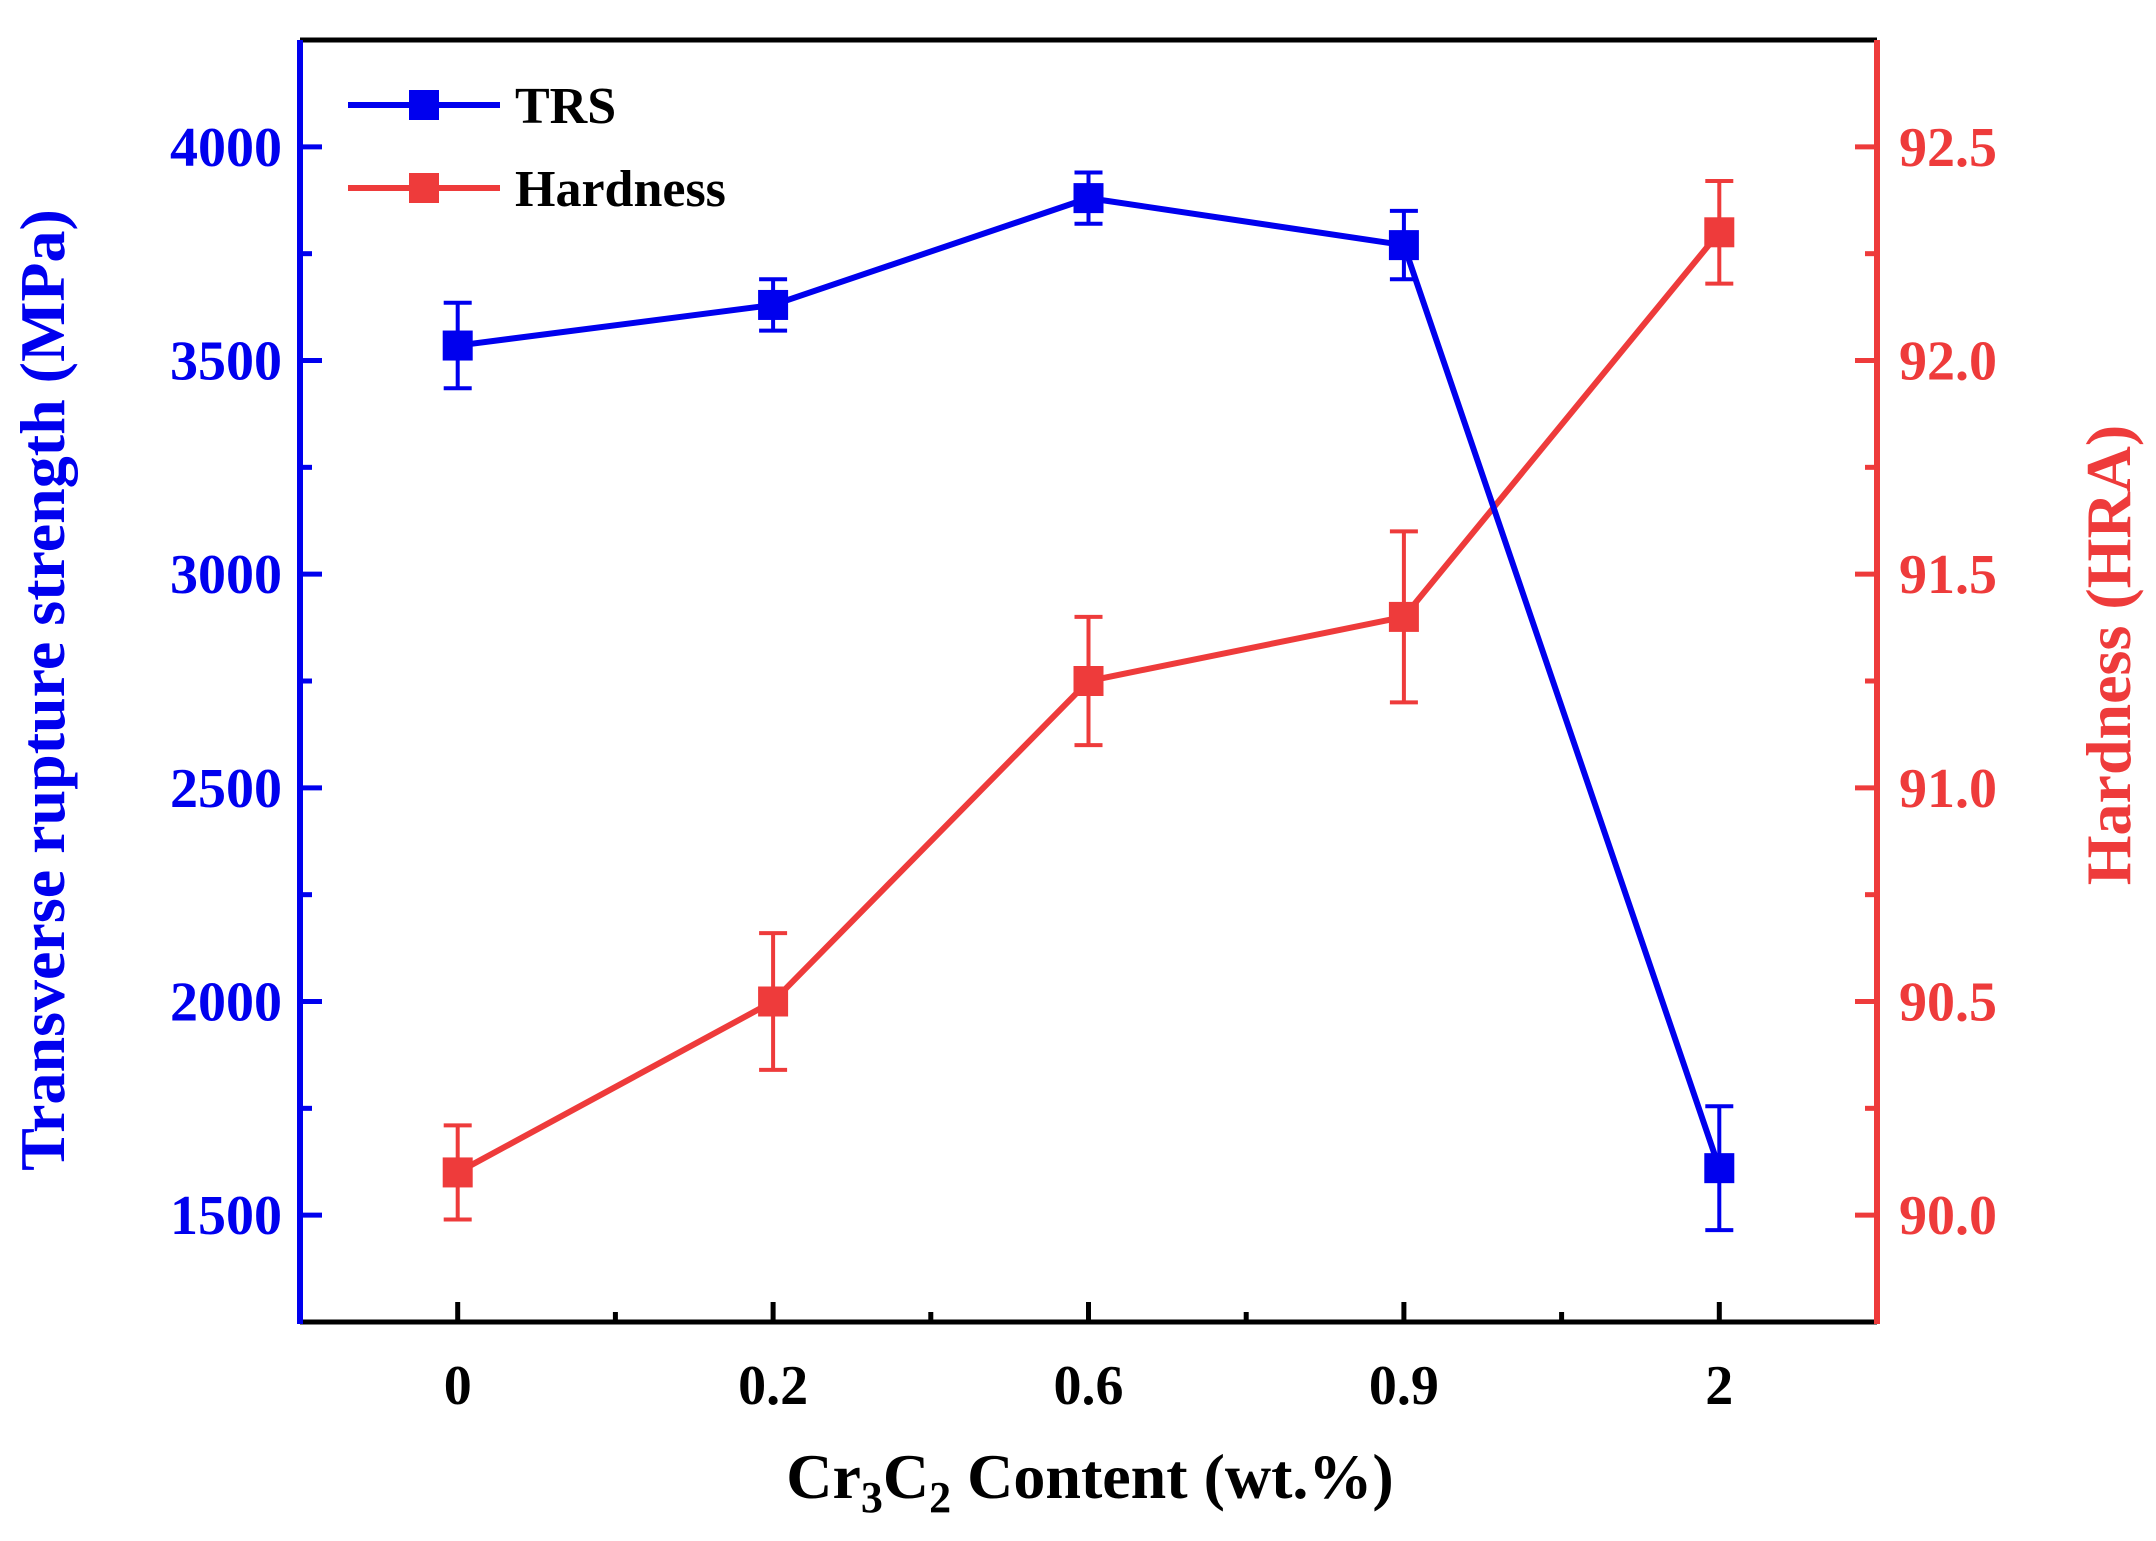 The height and width of the screenshot is (1541, 2156). Describe the element at coordinates (226, 789) in the screenshot. I see `left-tick-label: 2500` at that location.